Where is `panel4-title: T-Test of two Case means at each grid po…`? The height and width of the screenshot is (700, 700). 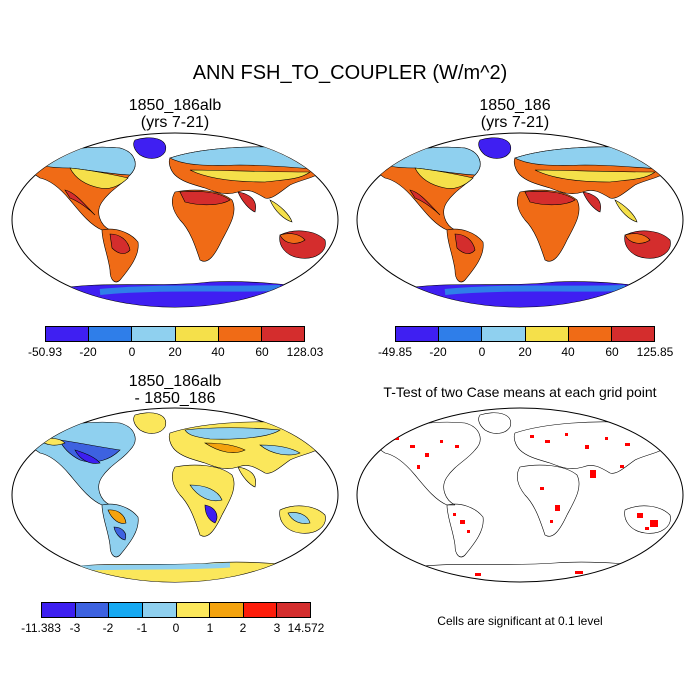 panel4-title: T-Test of two Case means at each grid po… is located at coordinates (520, 392).